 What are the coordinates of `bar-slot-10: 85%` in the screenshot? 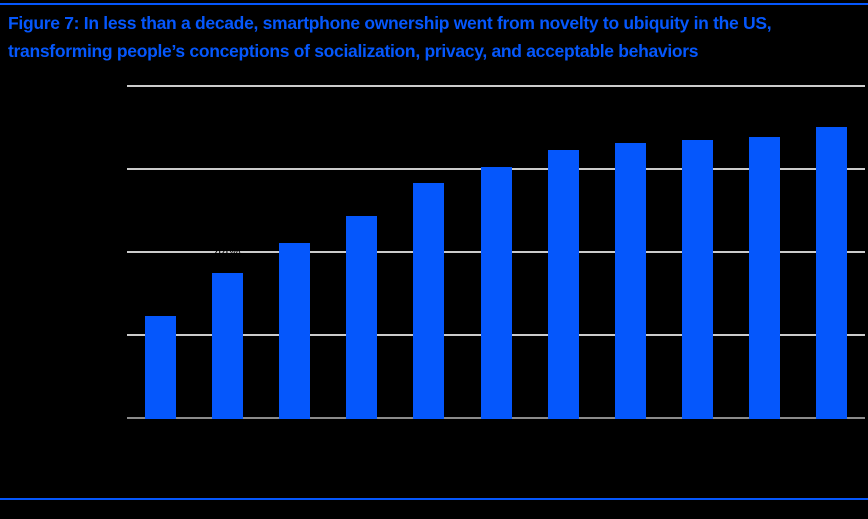 It's located at (764, 252).